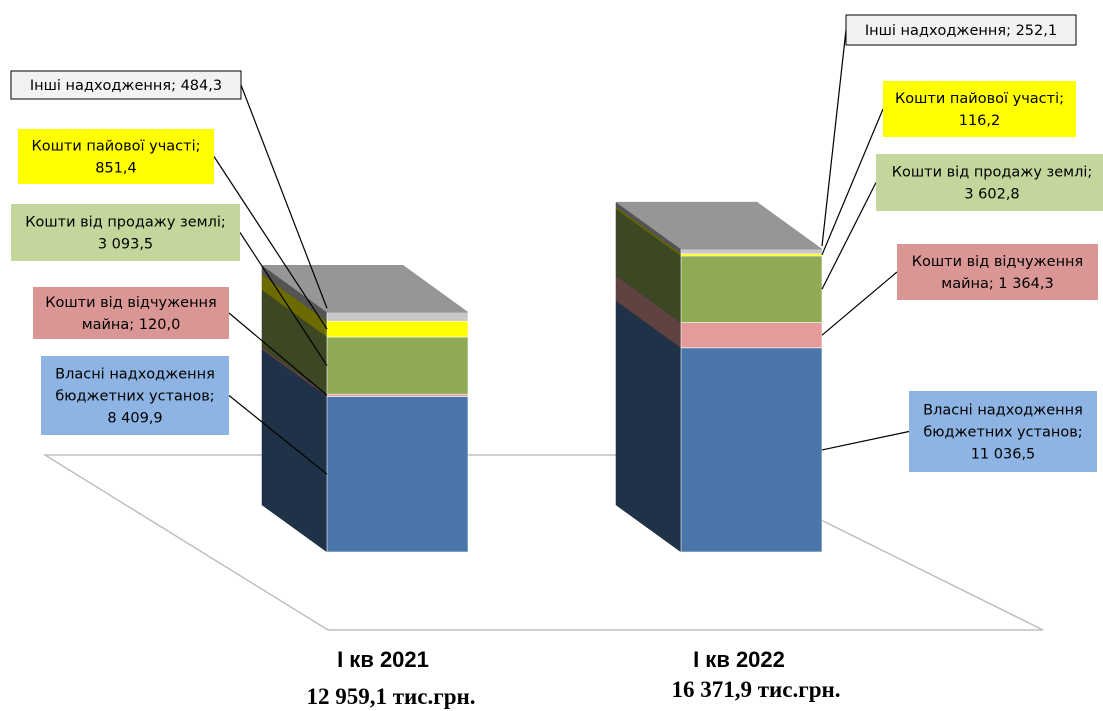 The image size is (1103, 711). Describe the element at coordinates (991, 195) in the screenshot. I see `data-label-1-2-1: 3 602,8` at that location.